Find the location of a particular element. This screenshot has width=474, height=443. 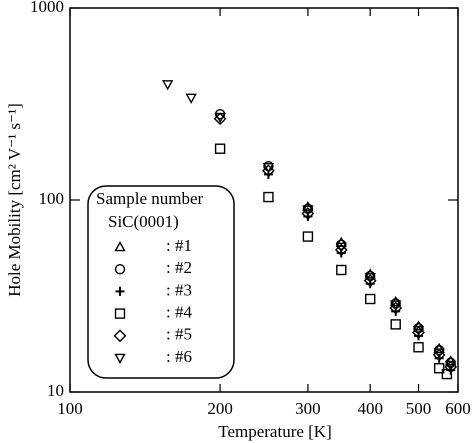

x-tick-label: 400 is located at coordinates (370, 408).